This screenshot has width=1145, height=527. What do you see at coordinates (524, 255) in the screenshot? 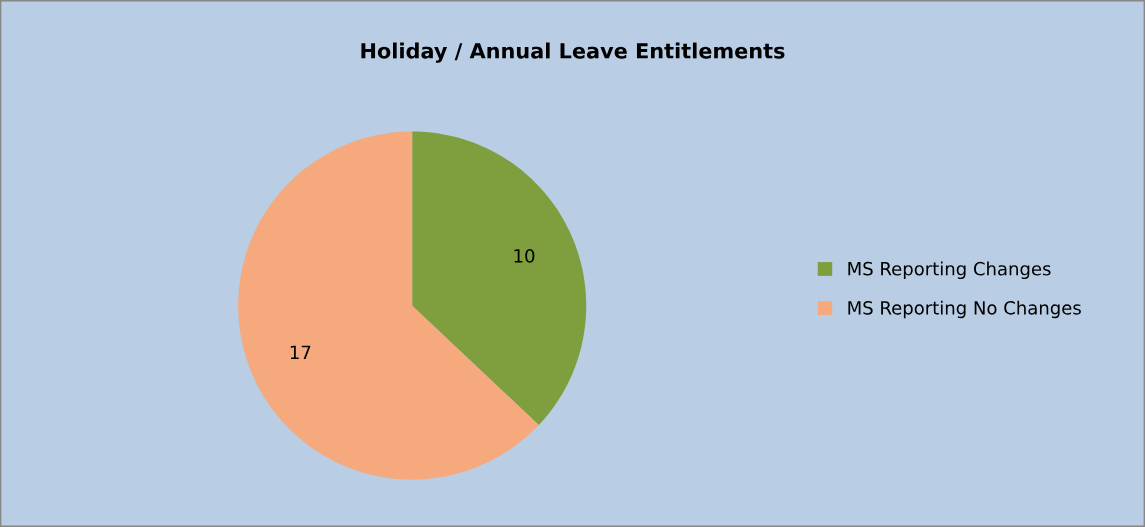
I see `data-label: 10` at bounding box center [524, 255].